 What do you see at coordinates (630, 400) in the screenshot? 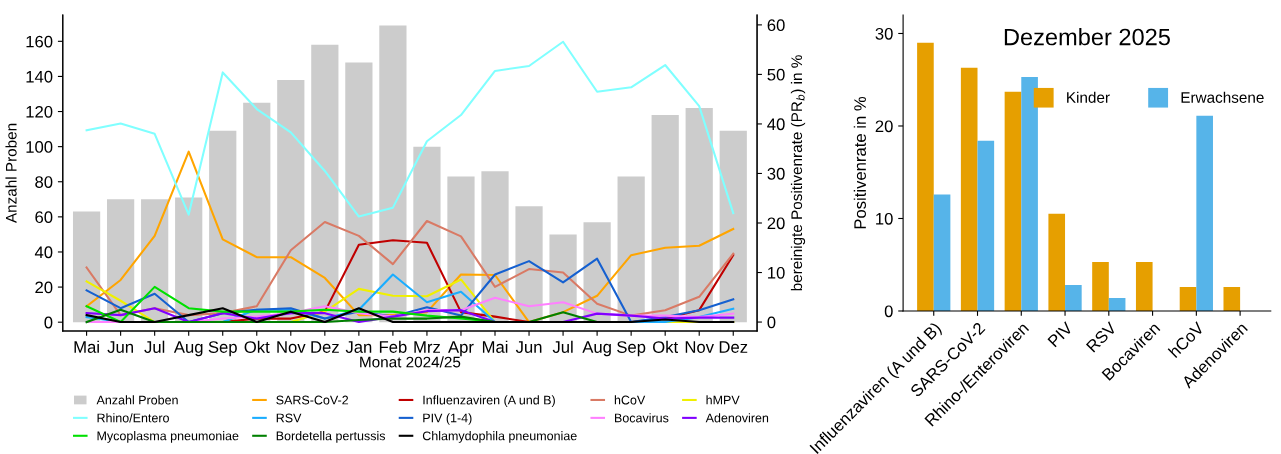
I see `legend-label: hCoV` at bounding box center [630, 400].